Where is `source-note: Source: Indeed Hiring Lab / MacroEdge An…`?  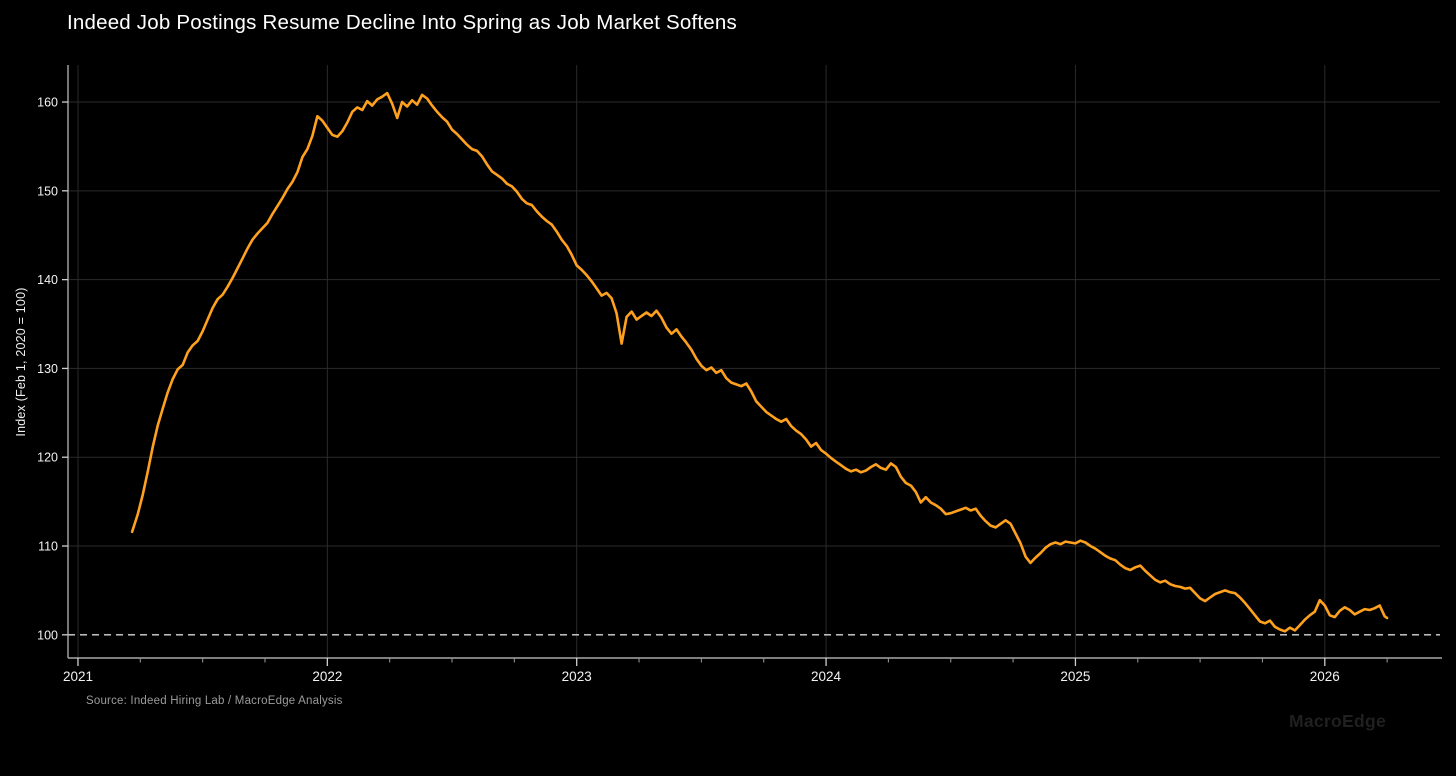
source-note: Source: Indeed Hiring Lab / MacroEdge An… is located at coordinates (214, 701).